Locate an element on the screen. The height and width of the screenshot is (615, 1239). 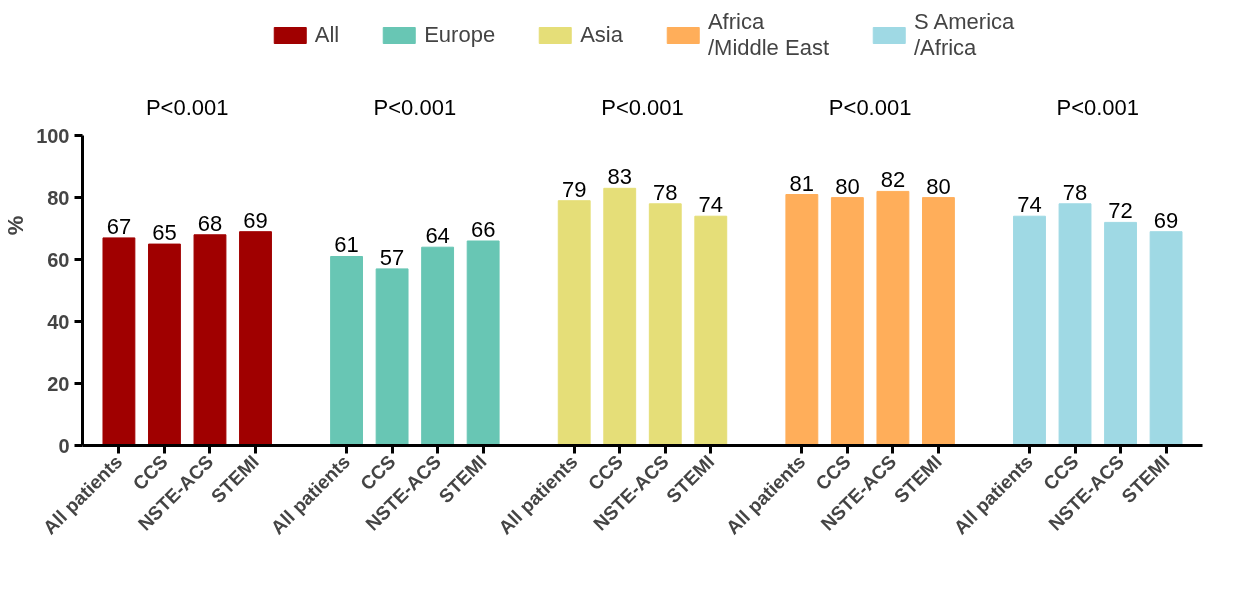
data-label: 81 is located at coordinates (802, 183).